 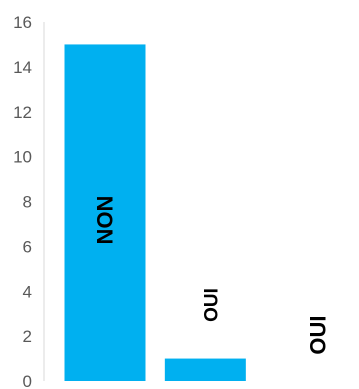 I want to click on y-tick-label: 12, so click(x=22, y=112).